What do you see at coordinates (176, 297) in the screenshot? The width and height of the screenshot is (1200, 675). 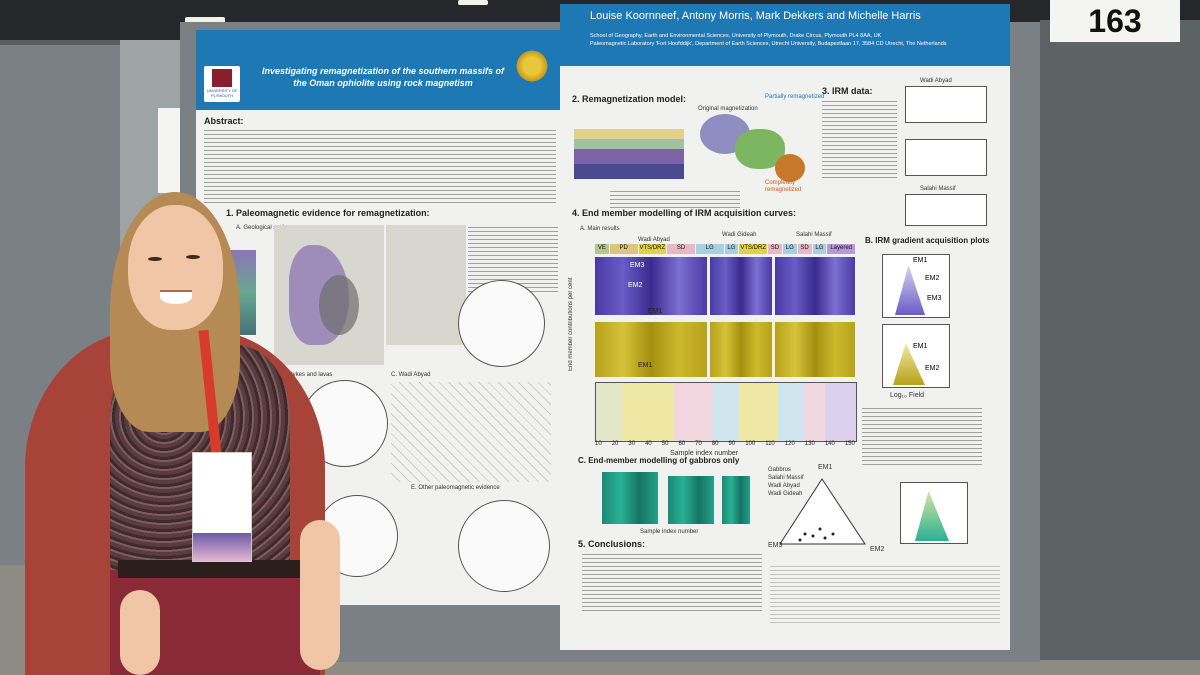 I see `smile` at bounding box center [176, 297].